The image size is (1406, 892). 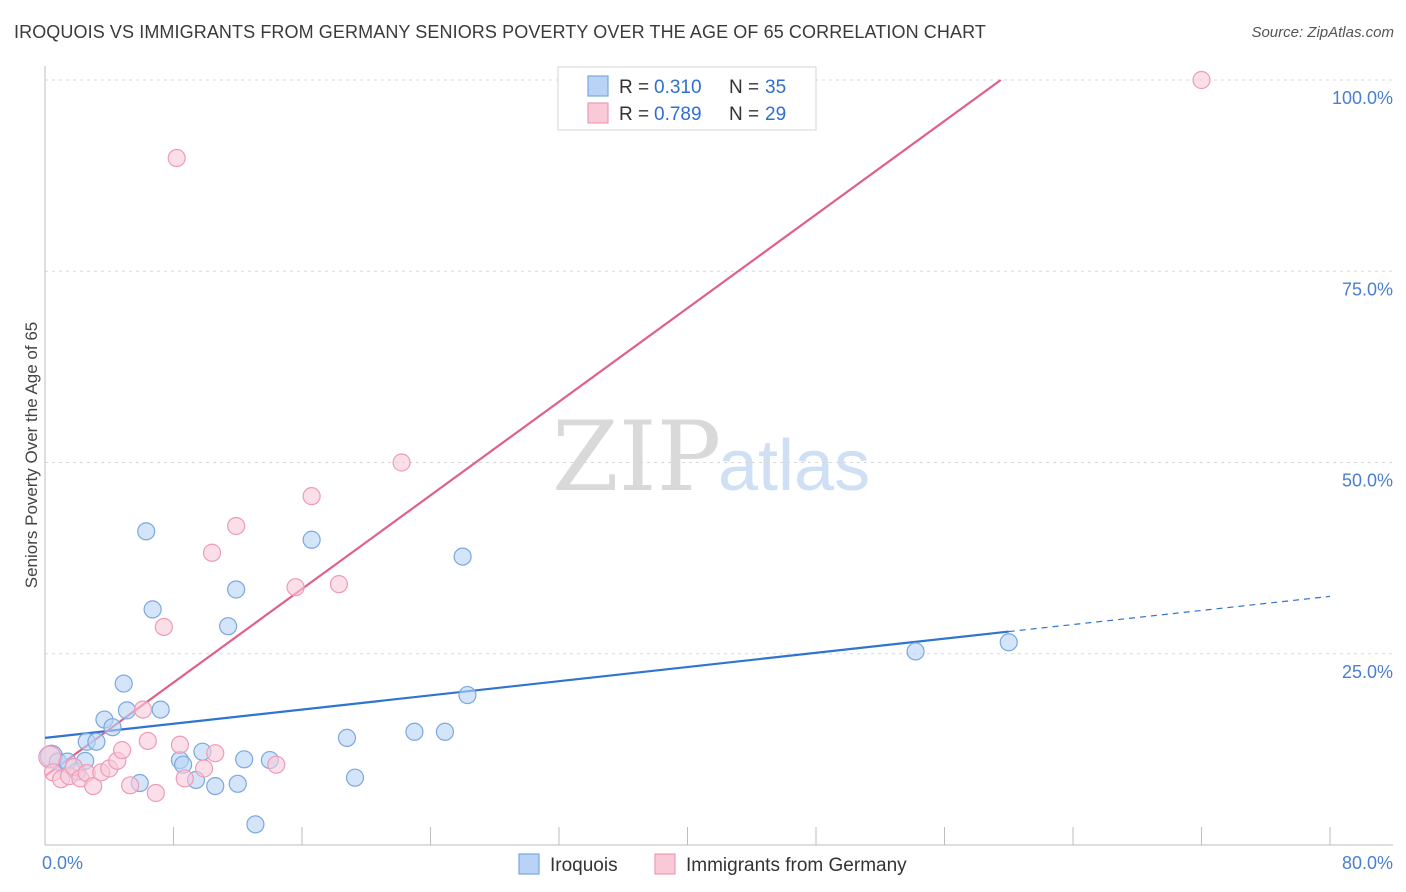 I want to click on bottom-legend-swatch-germany, so click(x=665, y=864).